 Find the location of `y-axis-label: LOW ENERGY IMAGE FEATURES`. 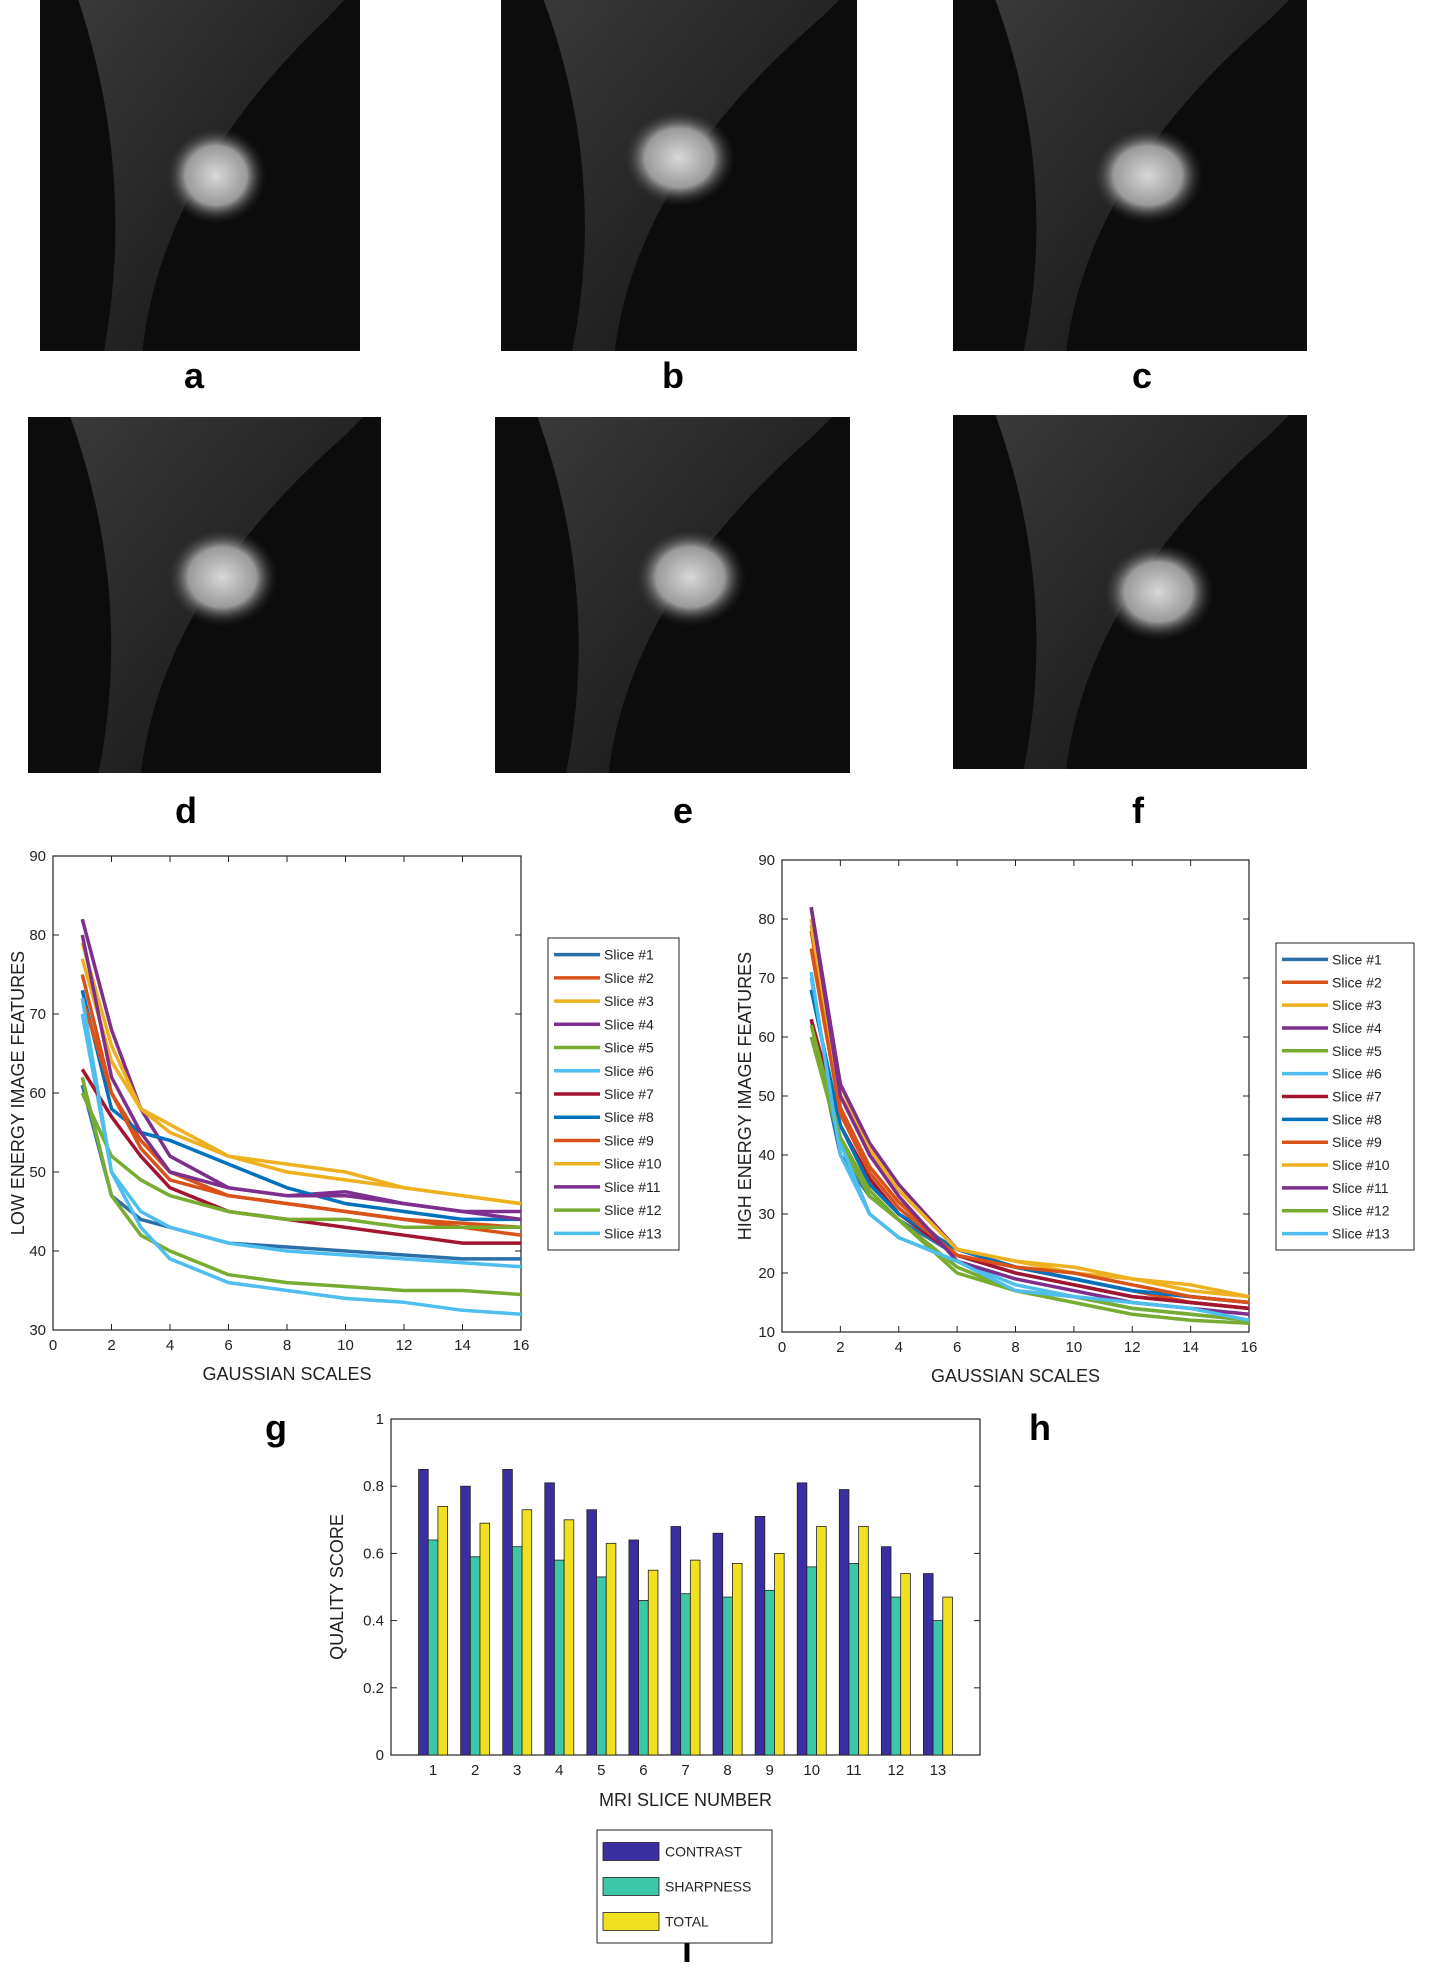

y-axis-label: LOW ENERGY IMAGE FEATURES is located at coordinates (18, 1093).